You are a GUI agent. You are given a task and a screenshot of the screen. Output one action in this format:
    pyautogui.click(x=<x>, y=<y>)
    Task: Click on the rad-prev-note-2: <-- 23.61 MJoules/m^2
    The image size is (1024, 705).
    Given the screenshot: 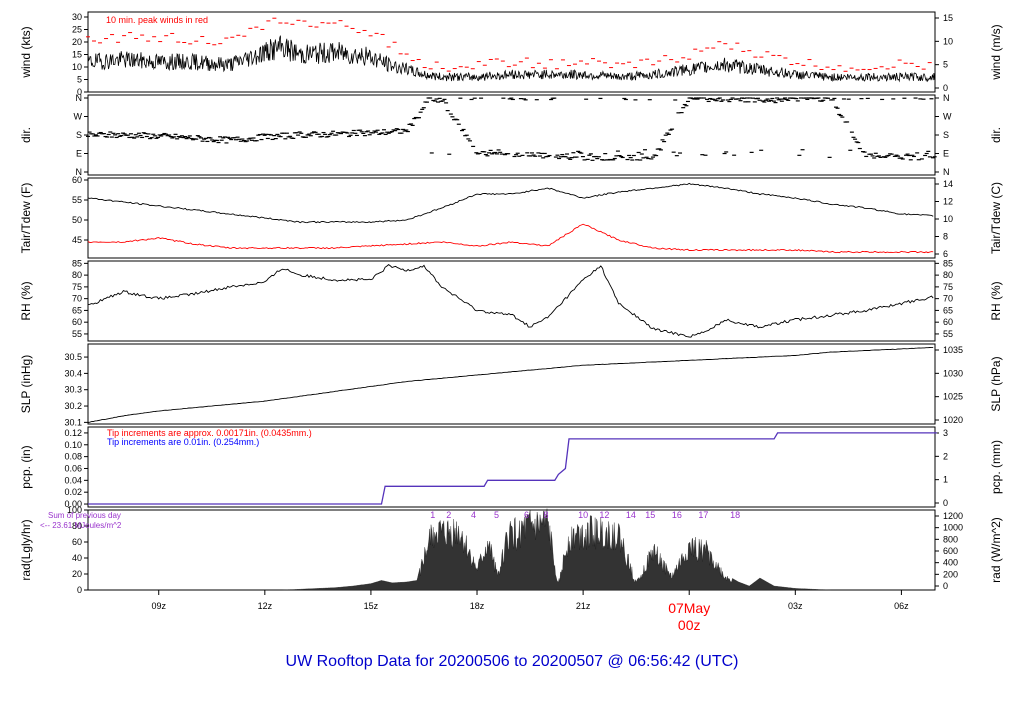 What is the action you would take?
    pyautogui.click(x=81, y=525)
    